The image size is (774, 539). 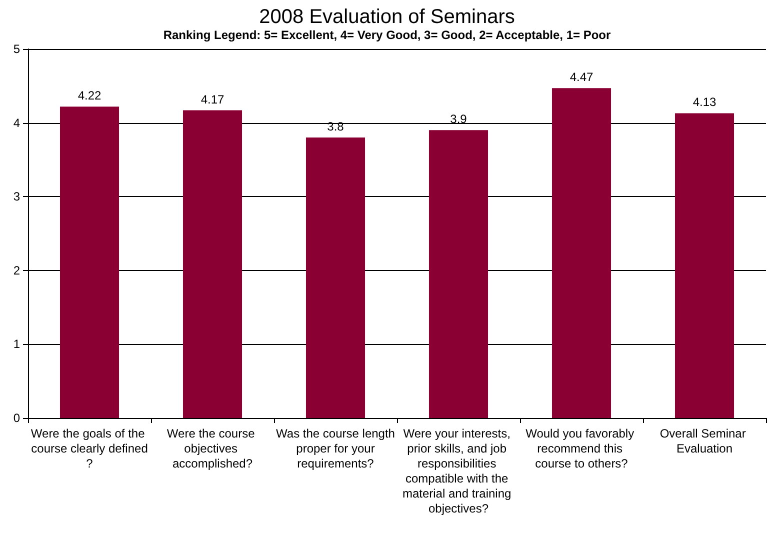 What do you see at coordinates (16, 270) in the screenshot?
I see `y-tick-label: 2` at bounding box center [16, 270].